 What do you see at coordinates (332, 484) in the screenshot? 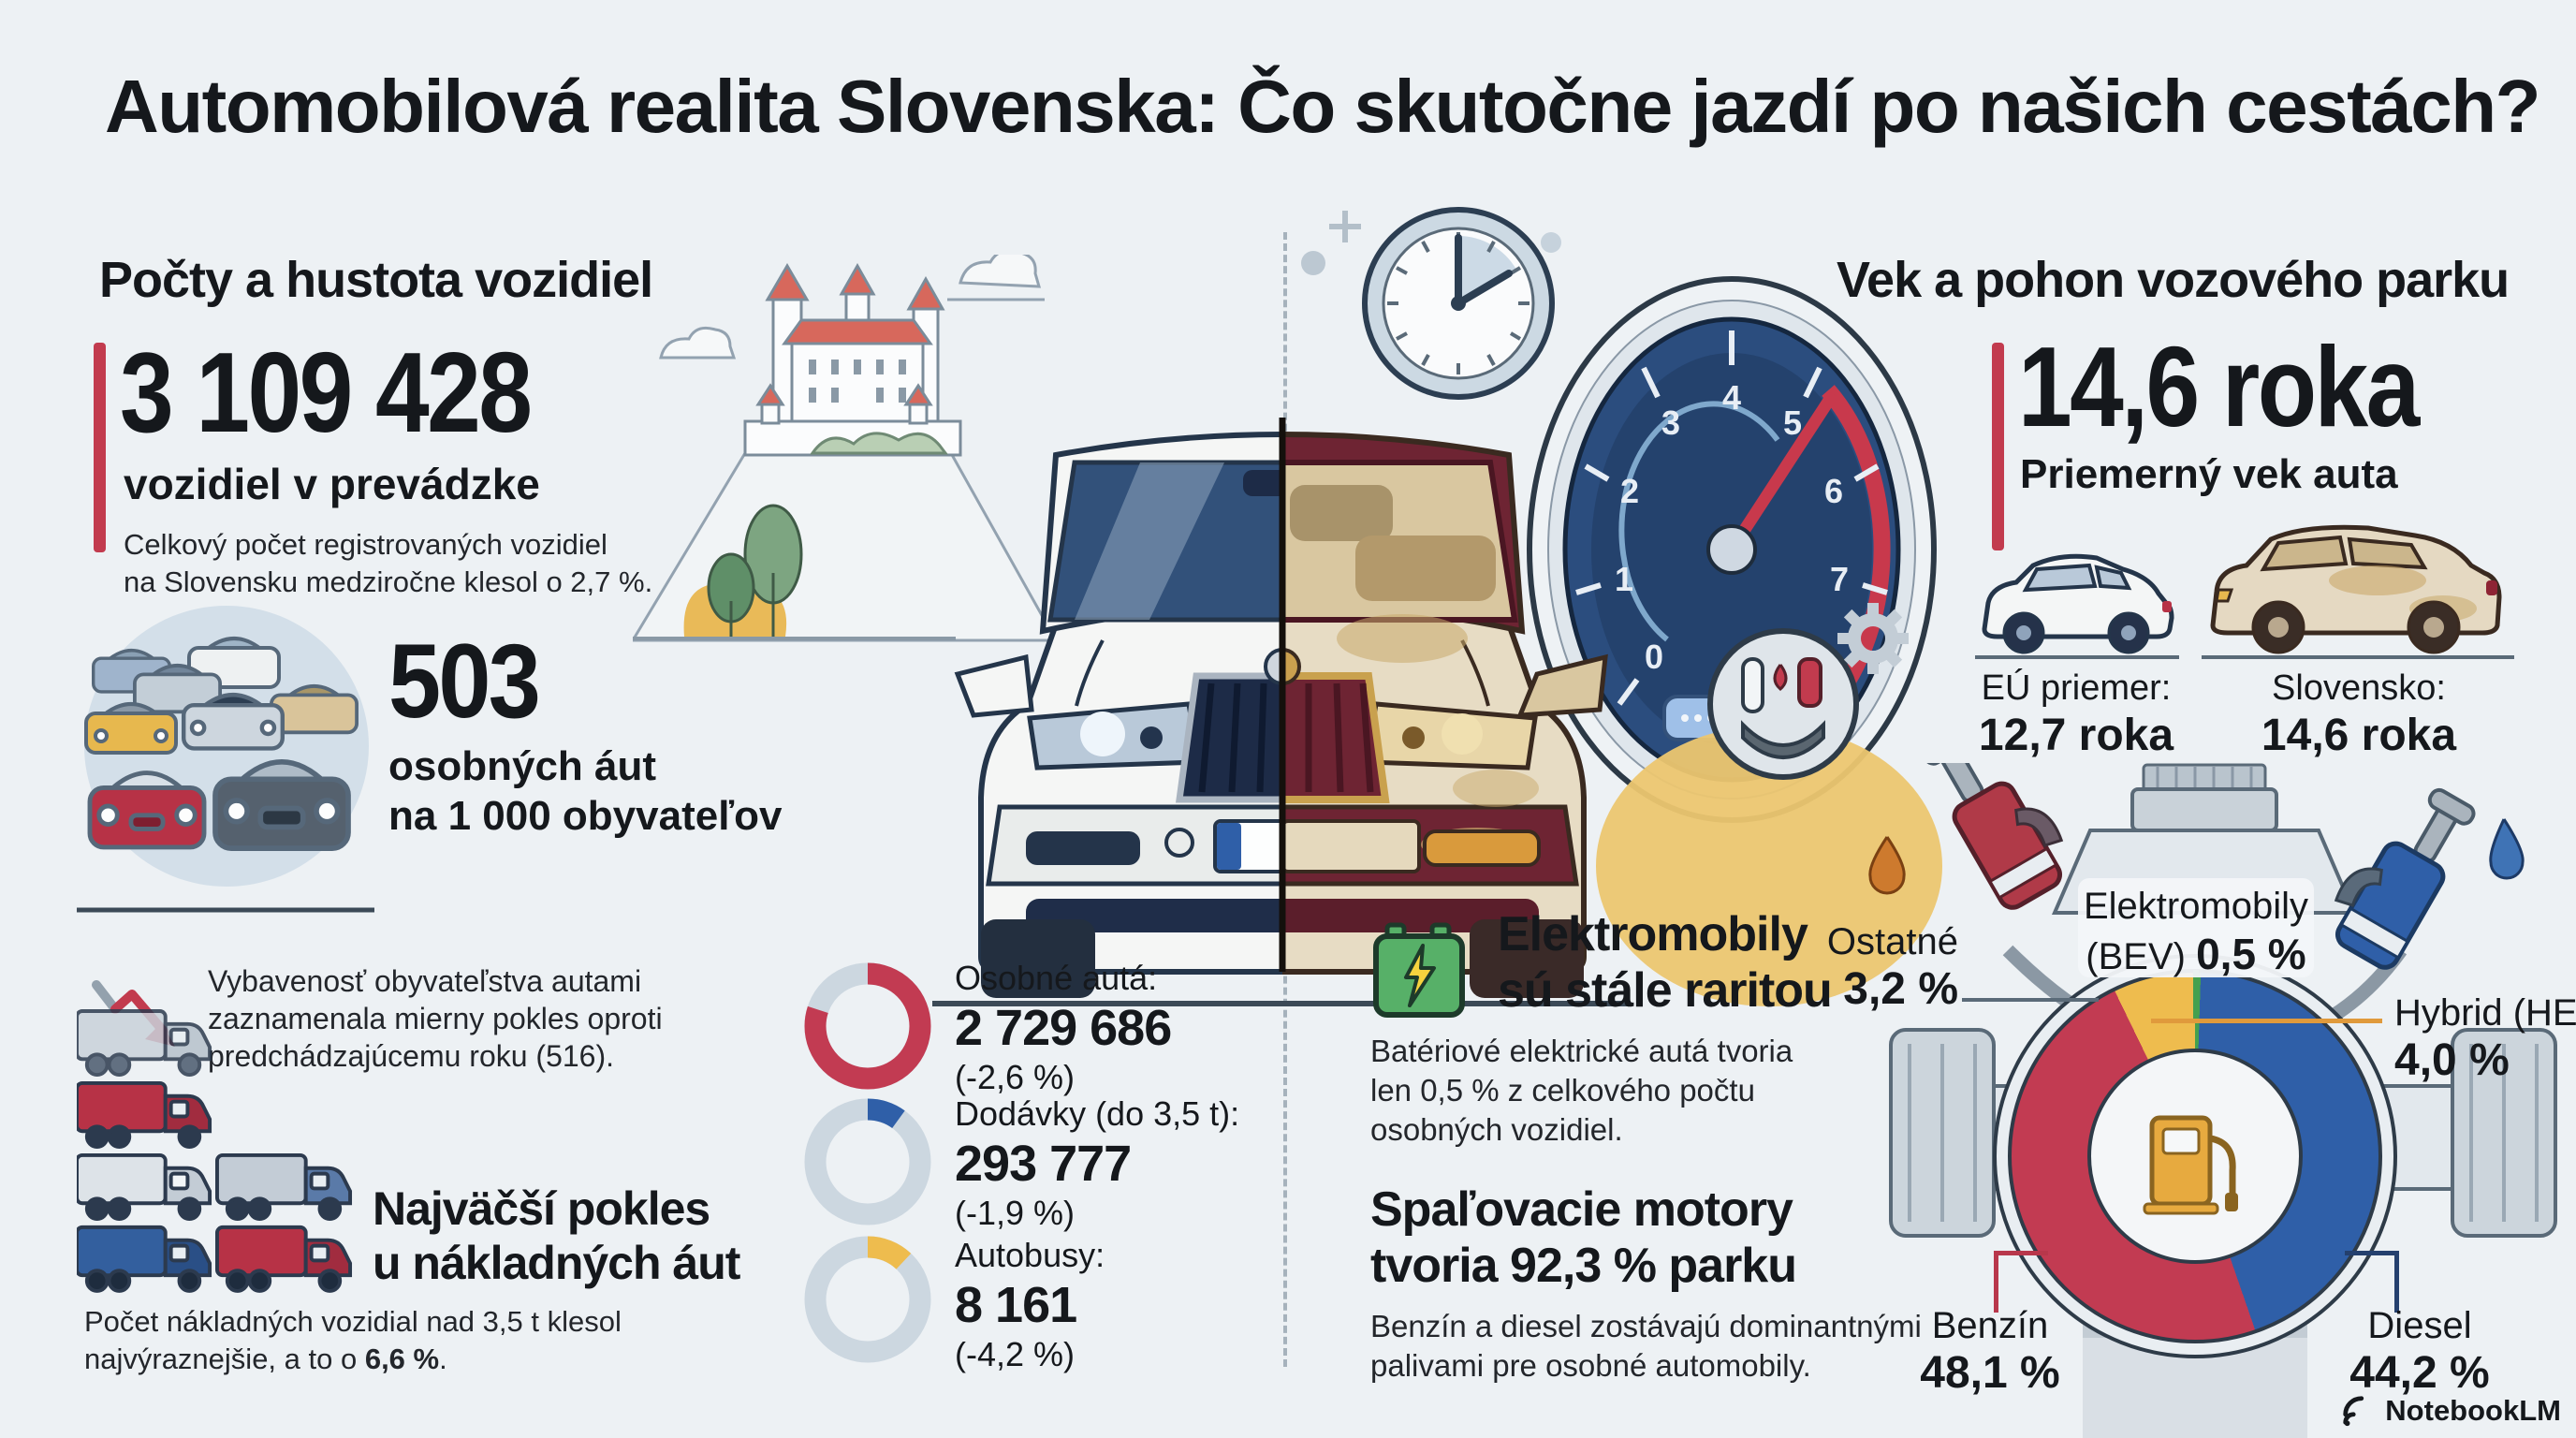
I see `total-vehicles-label: vozidiel v prevádzke` at bounding box center [332, 484].